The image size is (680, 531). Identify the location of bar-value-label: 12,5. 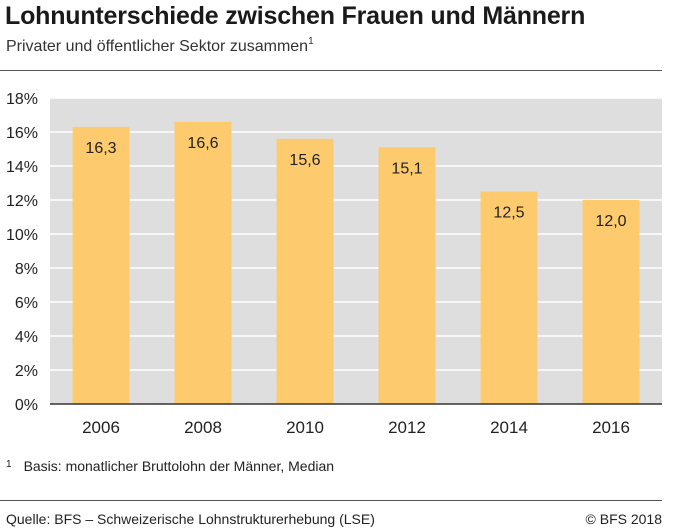
(508, 213).